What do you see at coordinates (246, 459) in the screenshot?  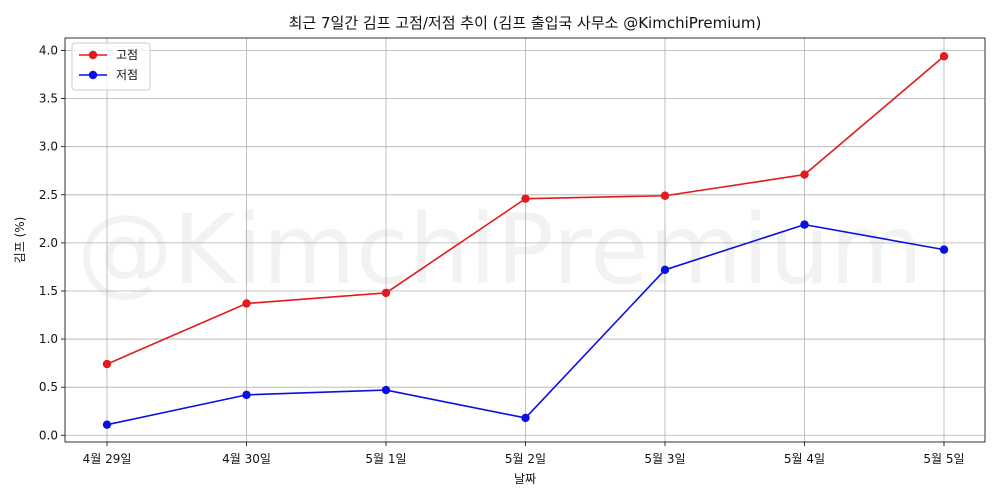 I see `x-tick-label: 4월 30일` at bounding box center [246, 459].